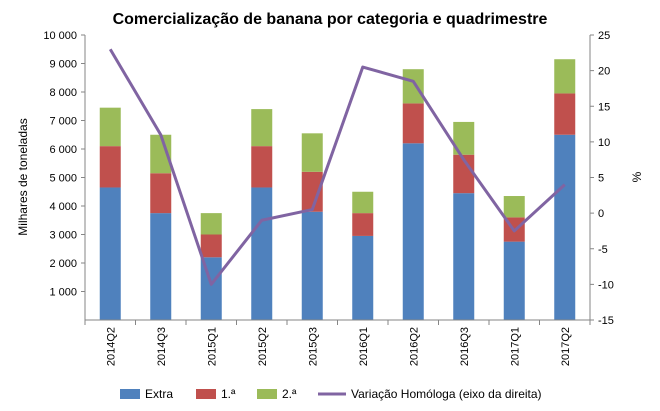 This screenshot has width=660, height=411. I want to click on x-tick-label: 2014Q3, so click(162, 346).